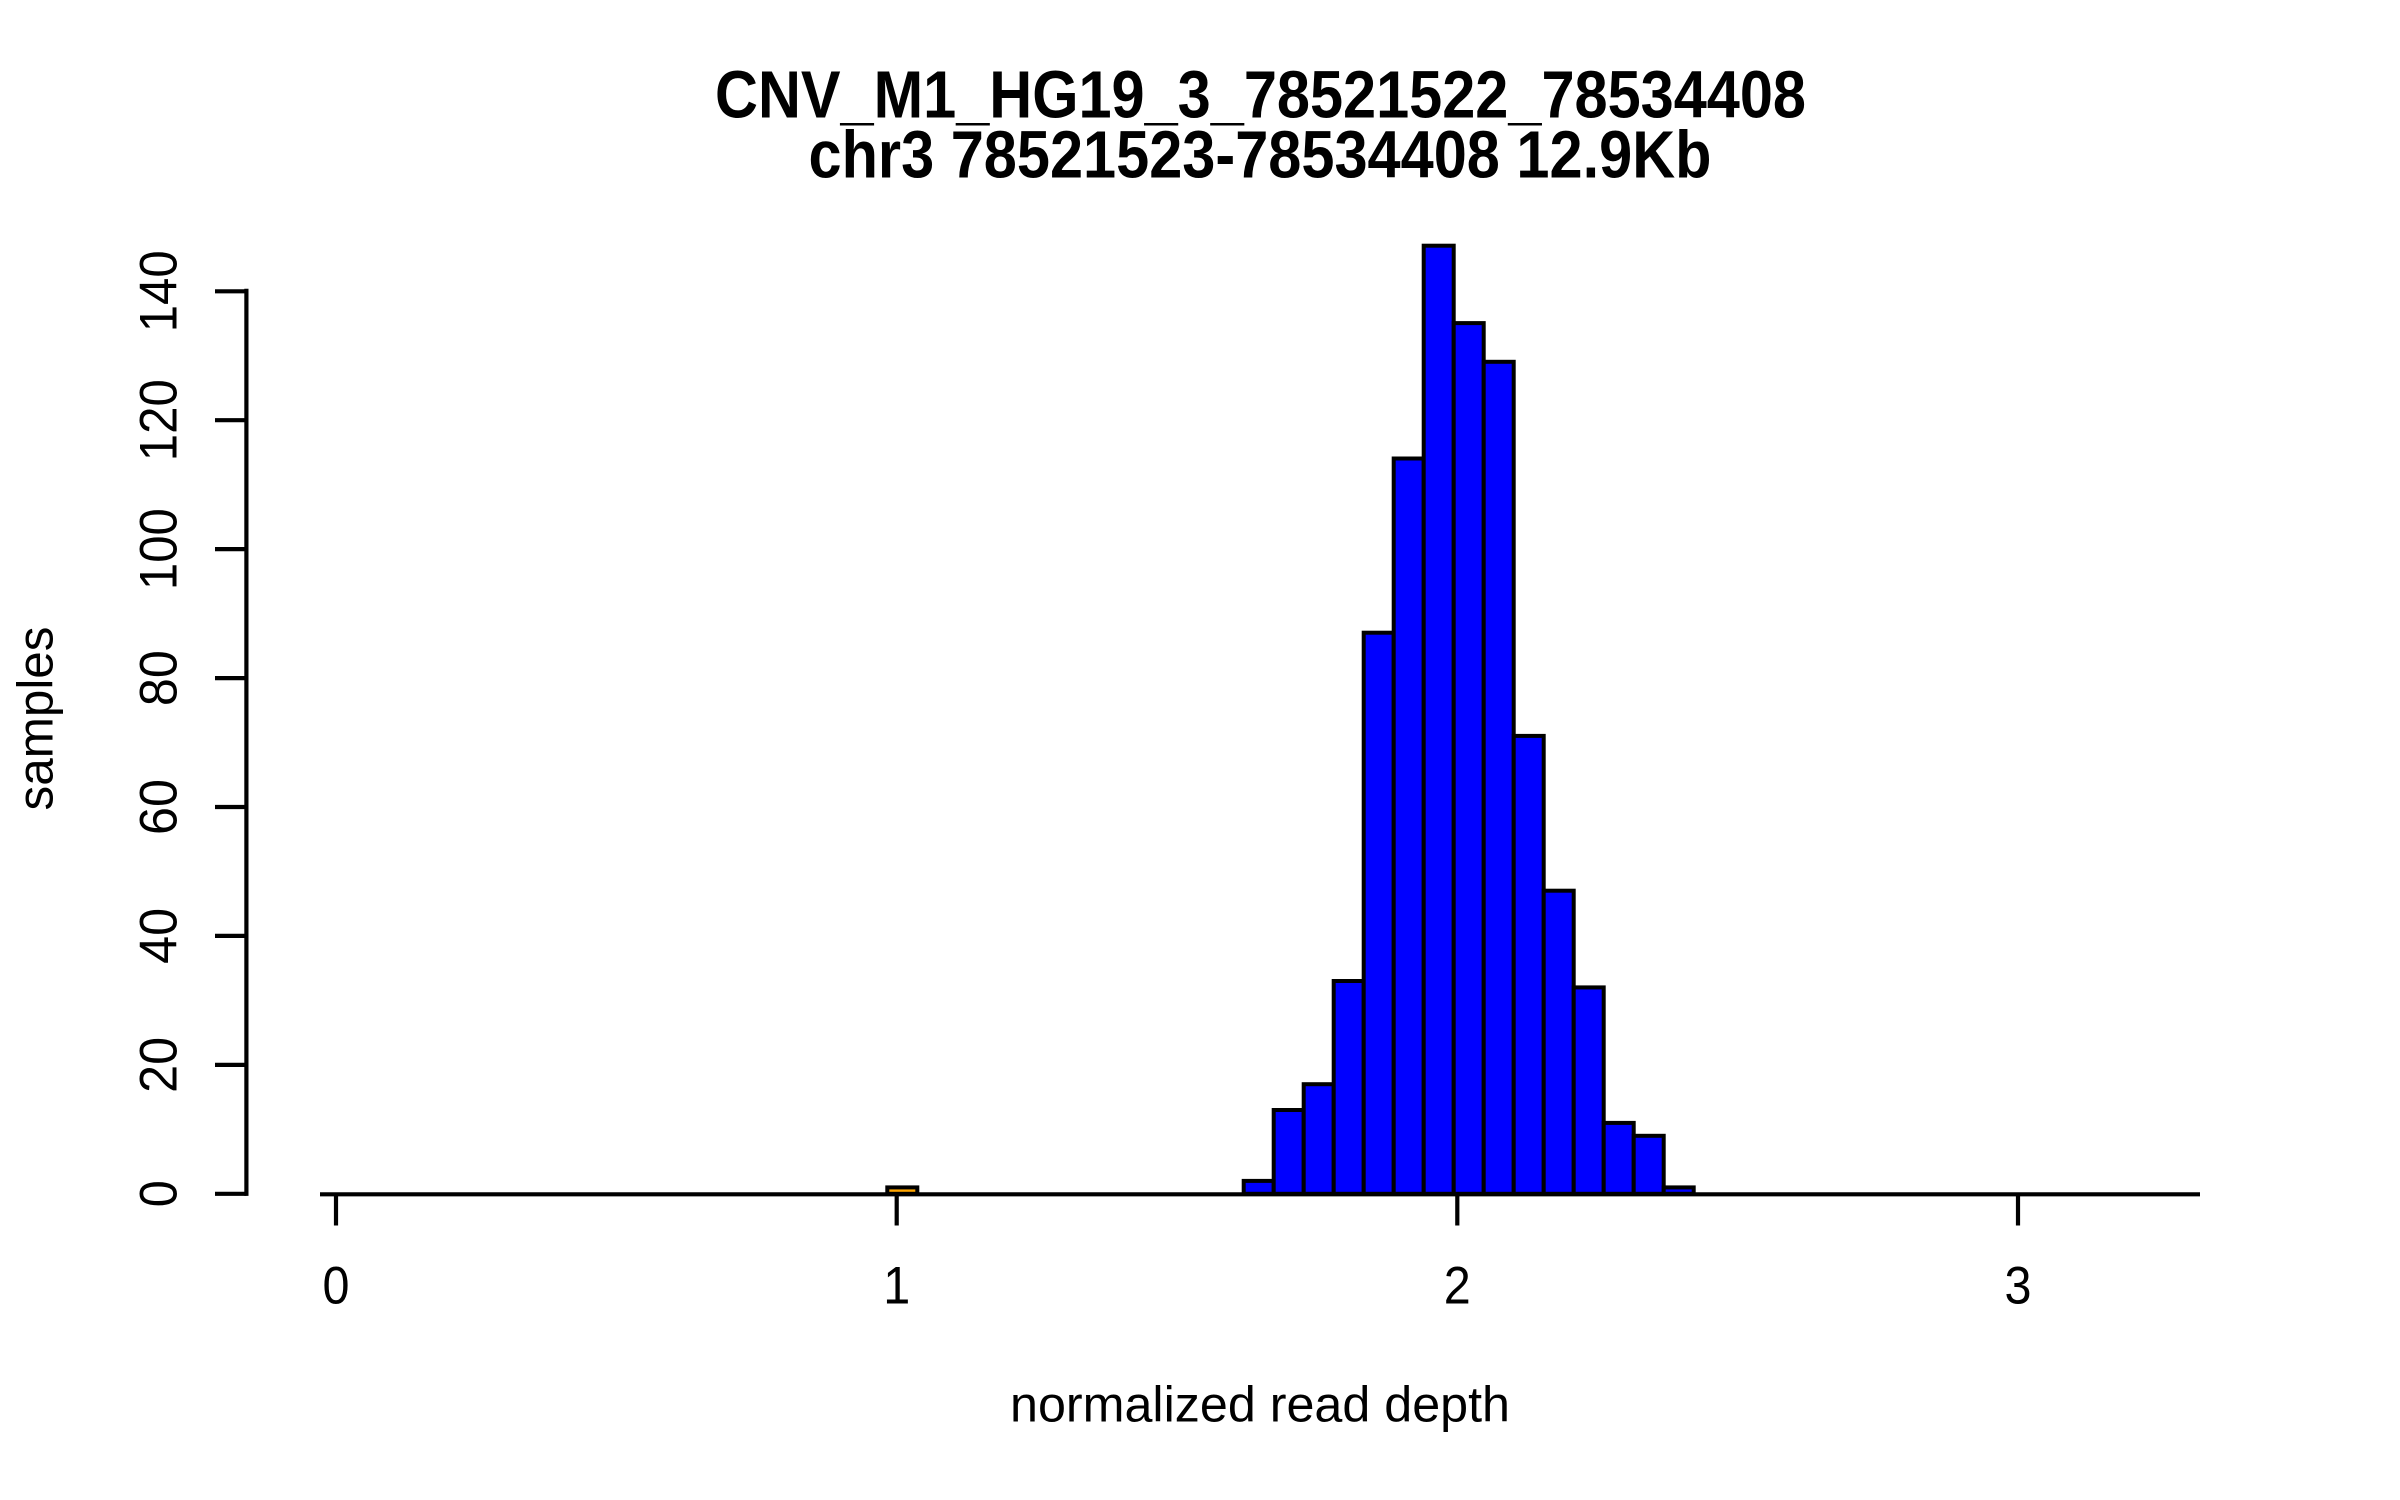 This screenshot has width=2400, height=1500. I want to click on svg-text: 140, so click(159, 291).